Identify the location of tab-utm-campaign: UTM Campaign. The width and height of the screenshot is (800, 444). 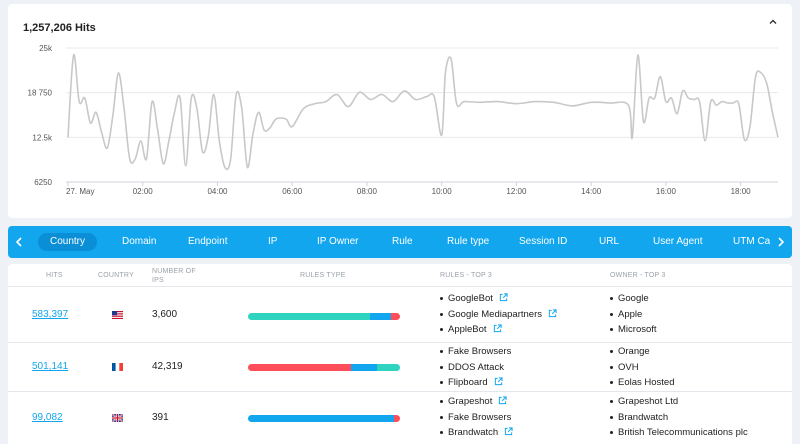
(751, 241).